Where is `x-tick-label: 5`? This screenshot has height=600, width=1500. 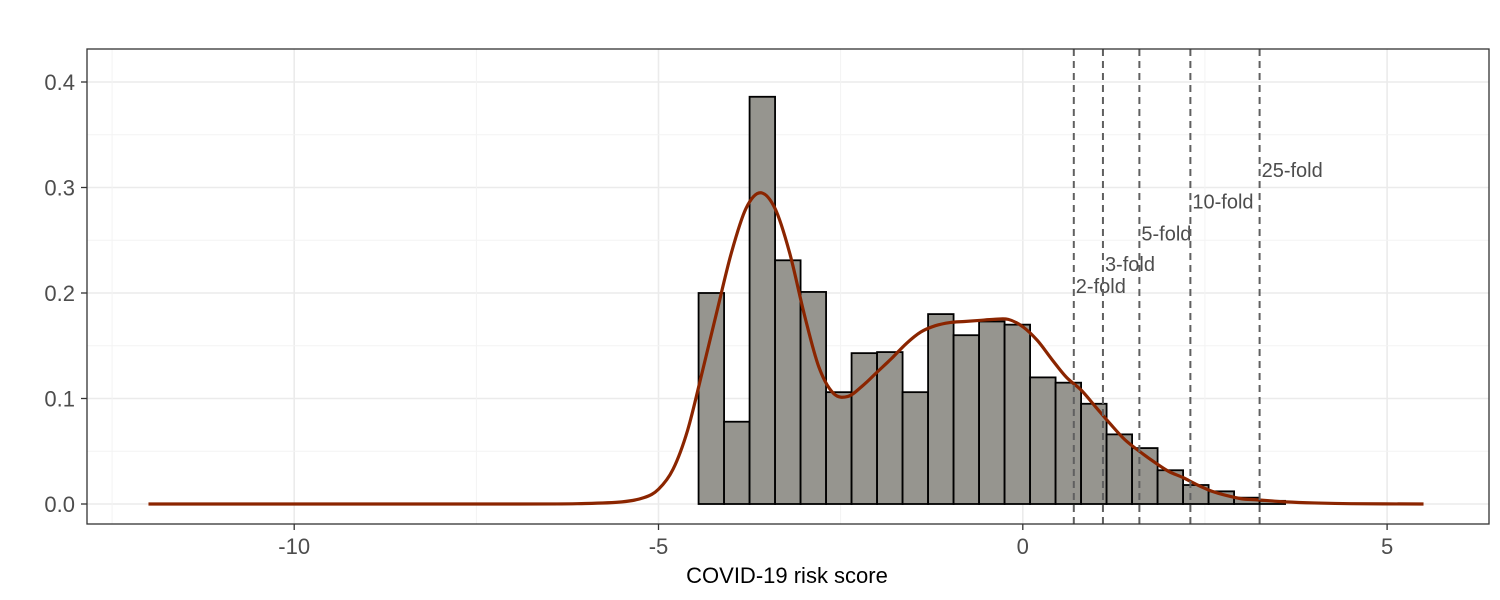
x-tick-label: 5 is located at coordinates (1387, 546).